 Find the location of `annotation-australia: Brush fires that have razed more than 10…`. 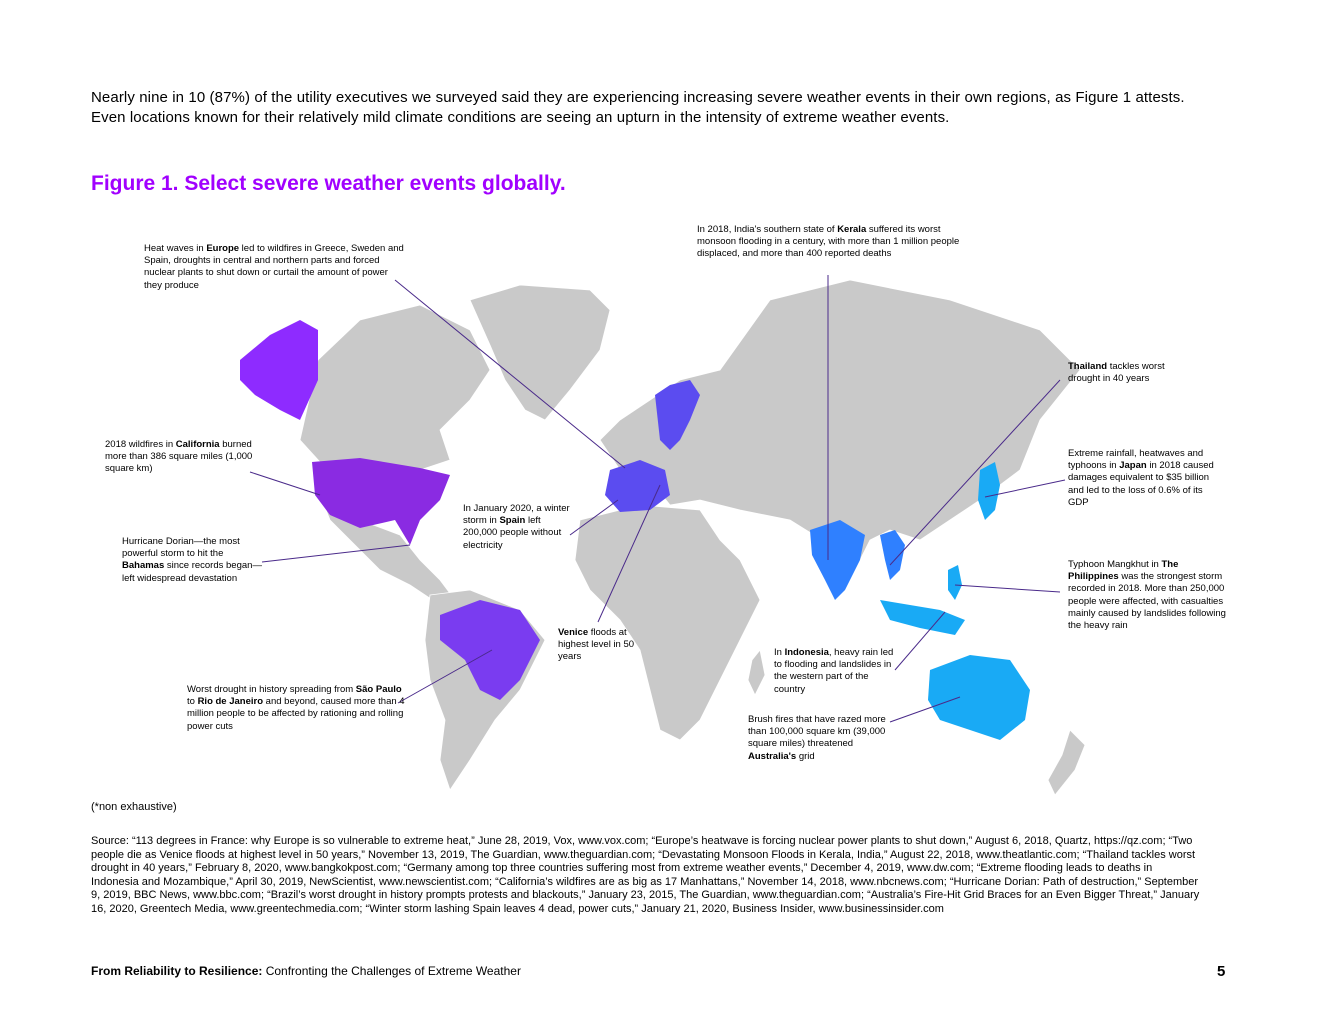

annotation-australia: Brush fires that have razed more than 10… is located at coordinates (817, 738).